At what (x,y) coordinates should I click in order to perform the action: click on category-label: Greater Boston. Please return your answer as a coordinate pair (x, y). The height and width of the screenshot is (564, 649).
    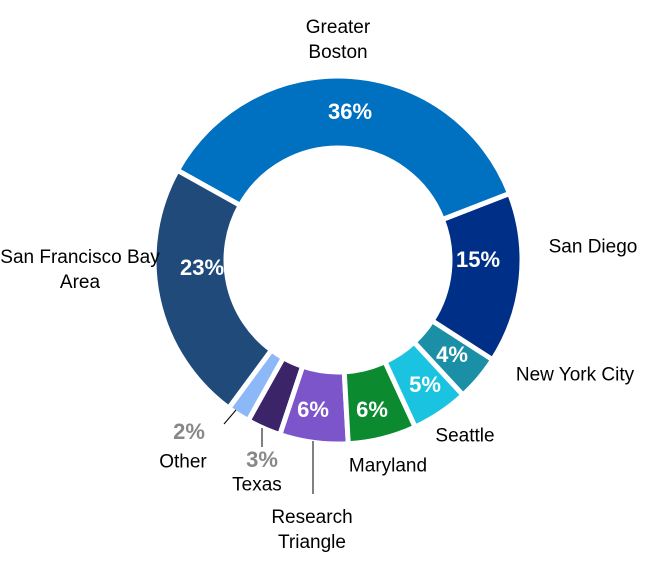
    Looking at the image, I should click on (338, 40).